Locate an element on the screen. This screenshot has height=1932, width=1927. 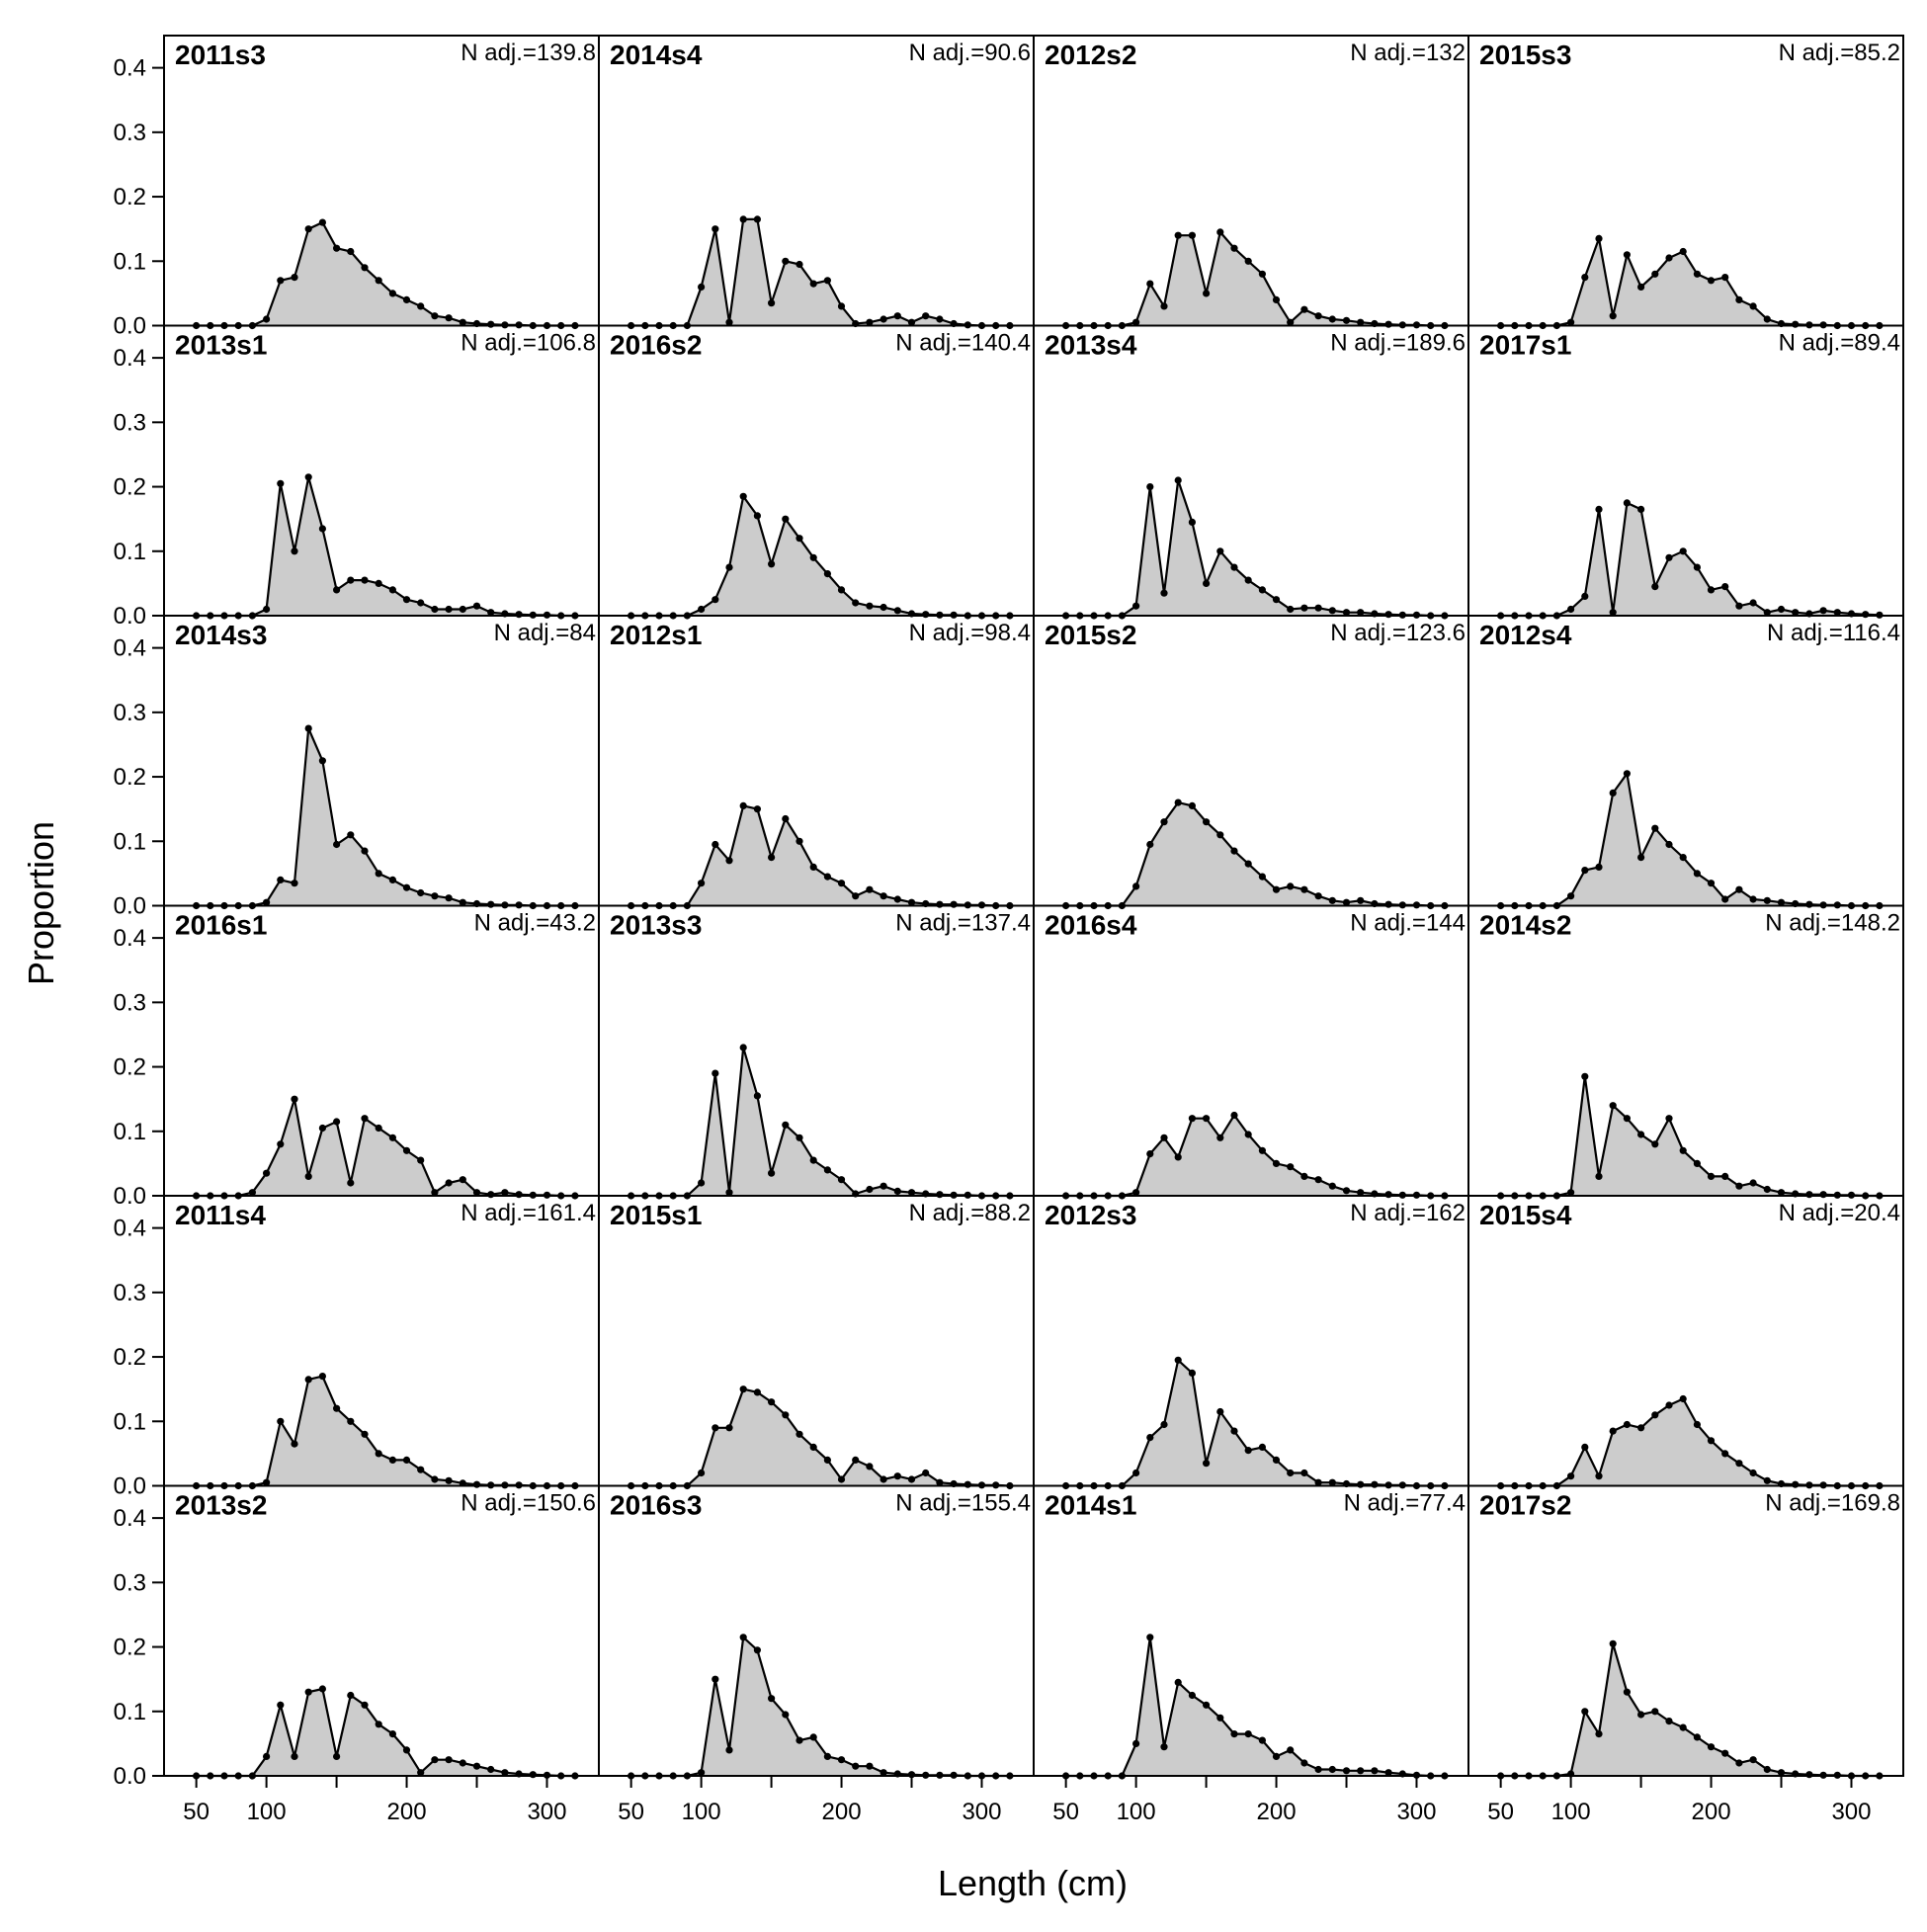
y-tick-label: 0.4 is located at coordinates (130, 648).